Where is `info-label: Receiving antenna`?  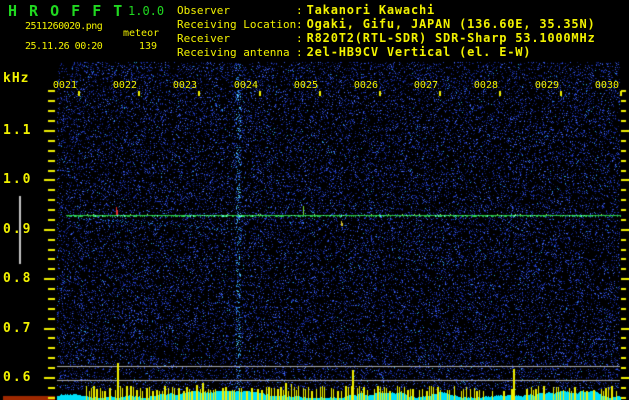 info-label: Receiving antenna is located at coordinates (233, 52).